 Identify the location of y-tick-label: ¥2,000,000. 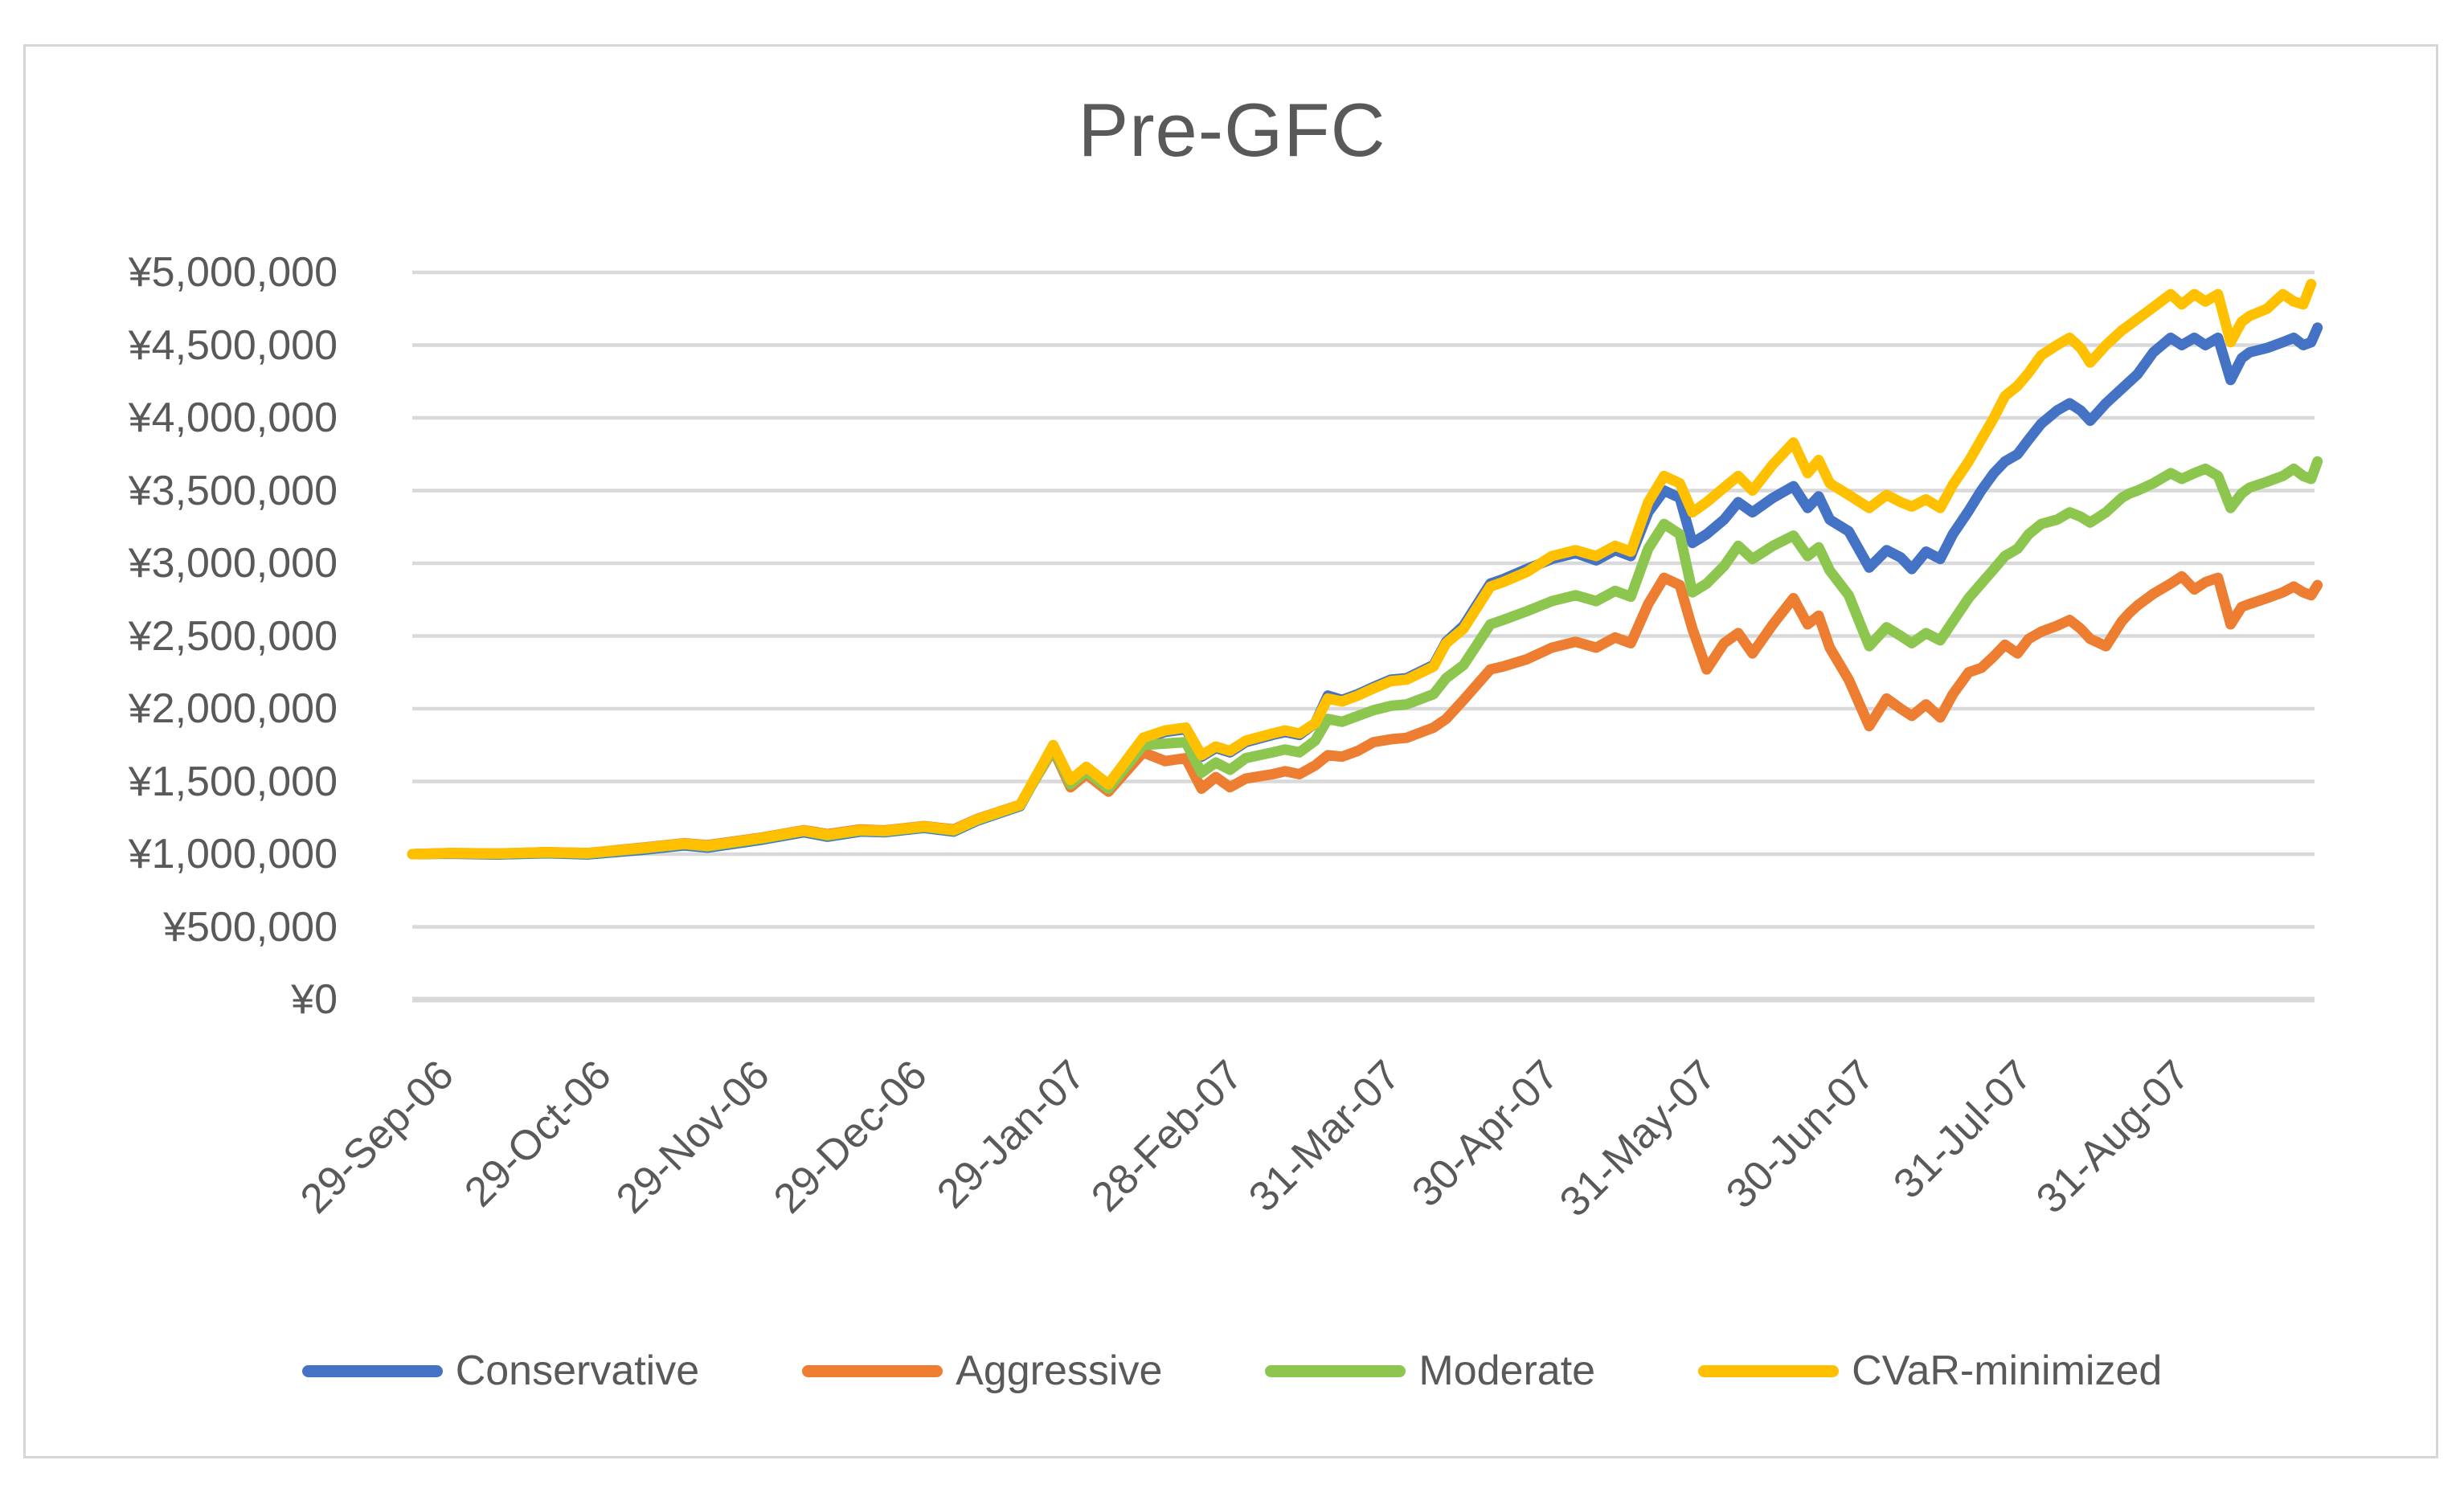
(233, 709).